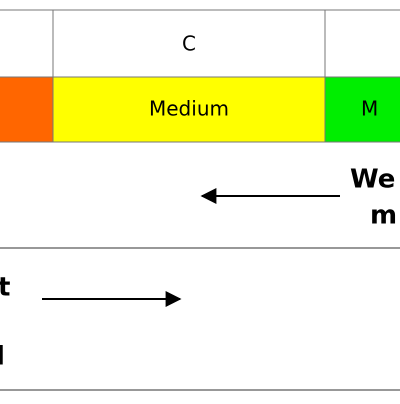 The height and width of the screenshot is (404, 400). I want to click on left-label: l, so click(2, 357).